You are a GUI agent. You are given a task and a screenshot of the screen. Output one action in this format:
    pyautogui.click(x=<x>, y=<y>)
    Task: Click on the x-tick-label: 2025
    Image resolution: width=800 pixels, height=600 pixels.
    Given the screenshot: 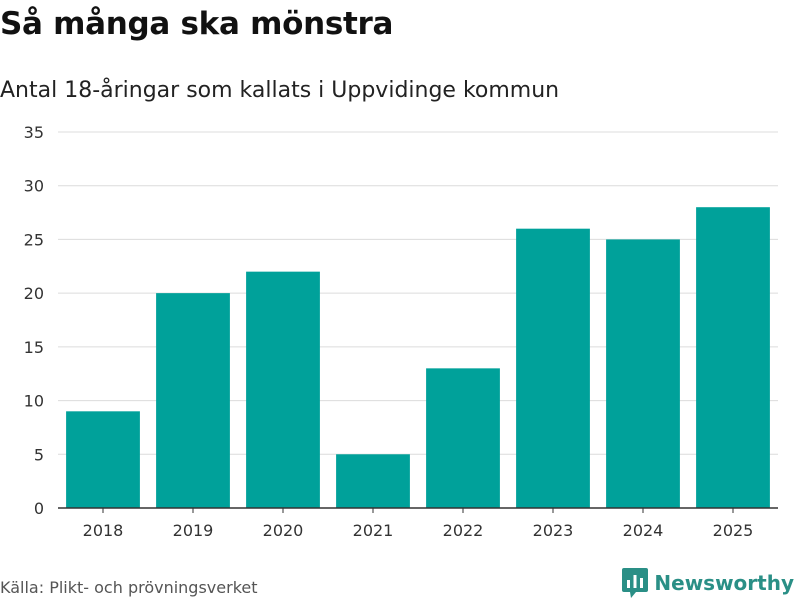 What is the action you would take?
    pyautogui.click(x=733, y=530)
    